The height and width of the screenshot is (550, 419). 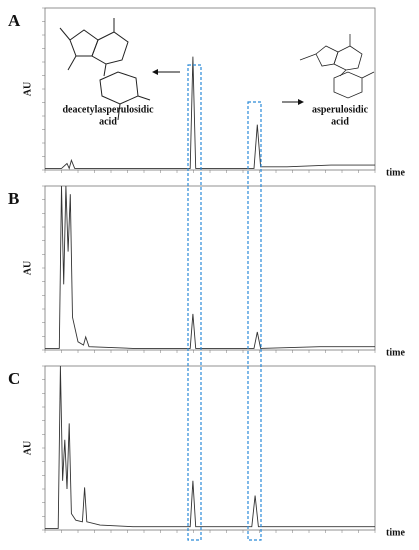 I want to click on compound-name: deacetylasperulosidic, so click(x=108, y=109).